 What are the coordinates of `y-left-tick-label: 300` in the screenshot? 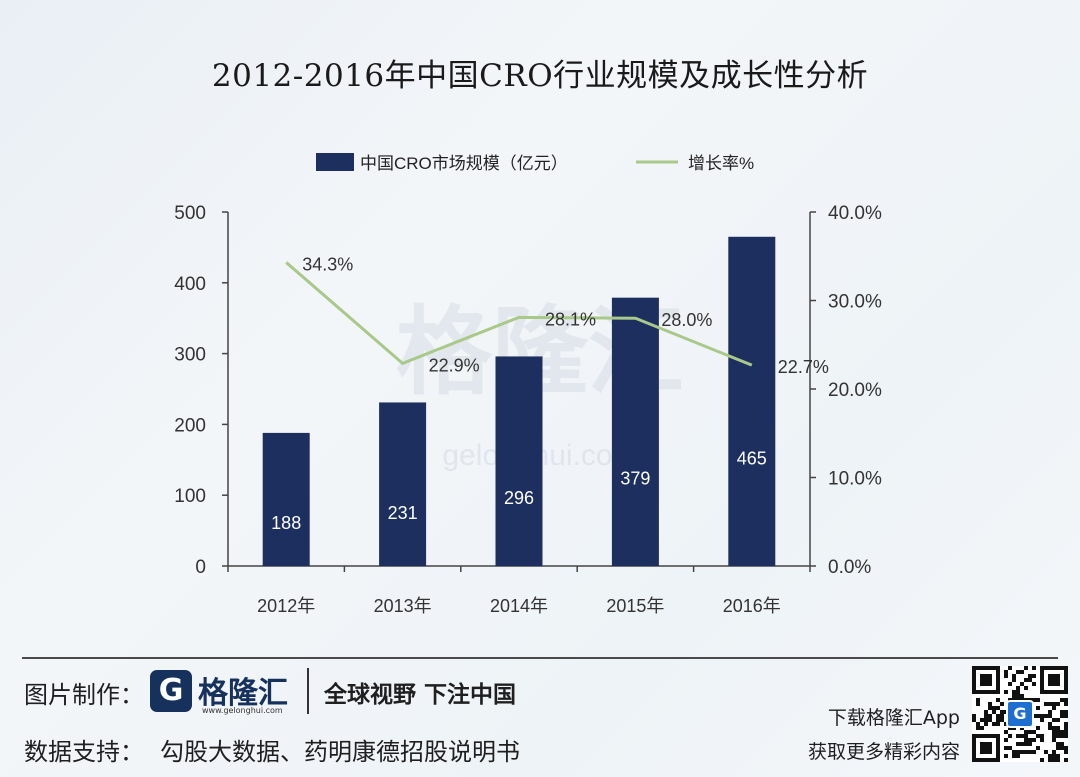 It's located at (190, 355).